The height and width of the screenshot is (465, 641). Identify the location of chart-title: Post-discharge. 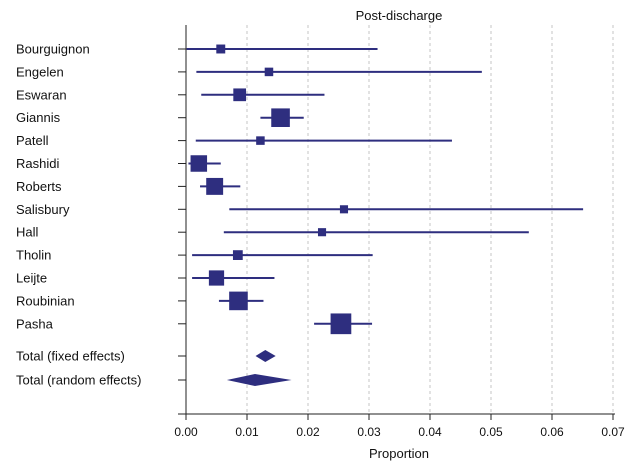
(399, 15).